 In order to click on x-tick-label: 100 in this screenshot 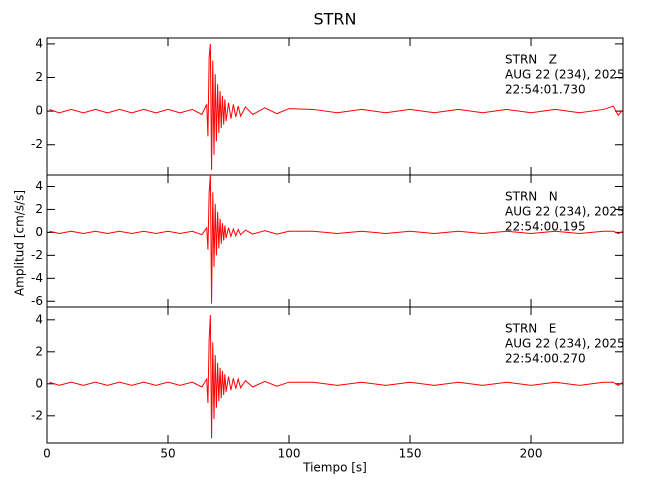, I will do `click(289, 454)`.